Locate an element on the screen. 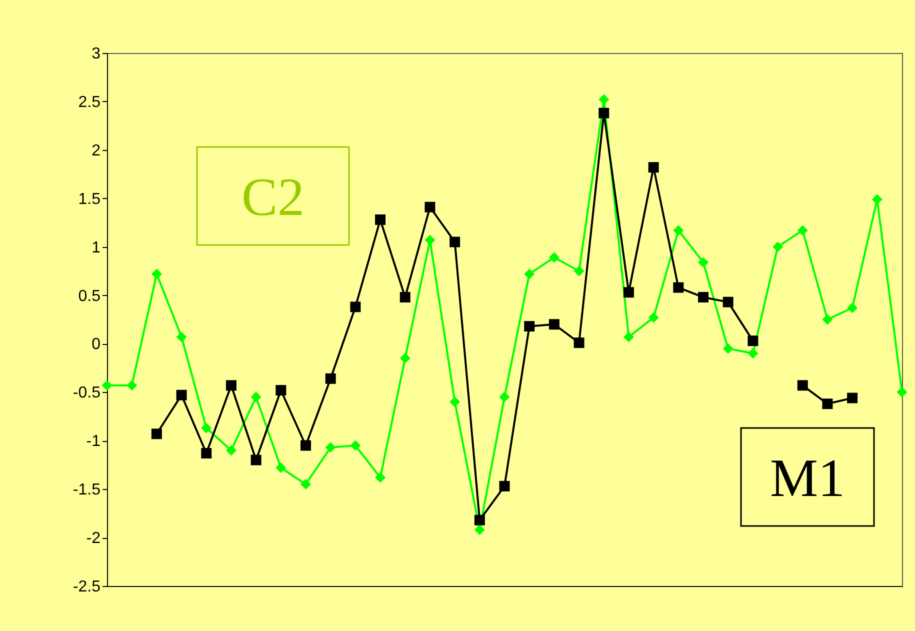  y-tick-label: -2.5 is located at coordinates (86, 587).